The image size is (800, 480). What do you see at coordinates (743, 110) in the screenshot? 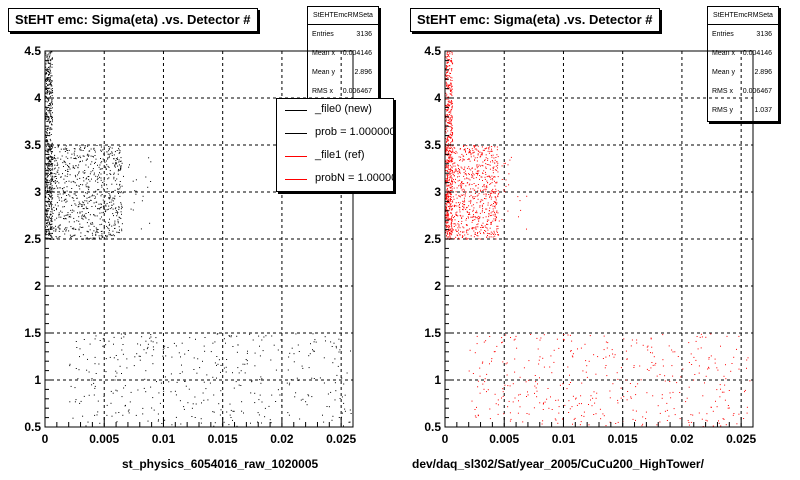
I see `right-stats-row-rms-y: RMS y 1.037` at bounding box center [743, 110].